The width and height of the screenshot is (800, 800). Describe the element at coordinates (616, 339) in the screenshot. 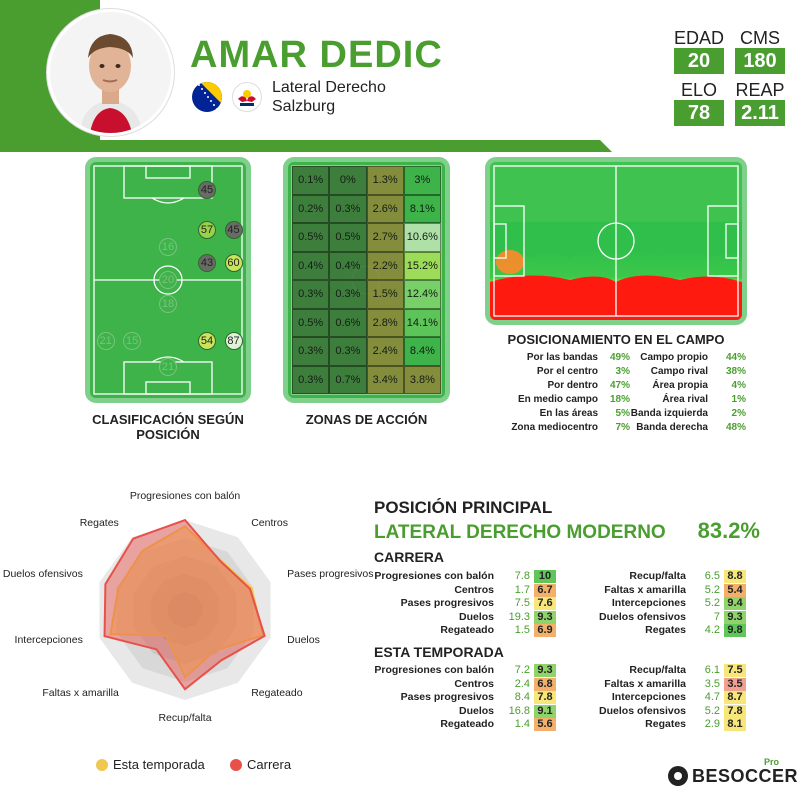

I see `positioning-caption: POSICIONAMIENTO EN EL CAMPO` at that location.